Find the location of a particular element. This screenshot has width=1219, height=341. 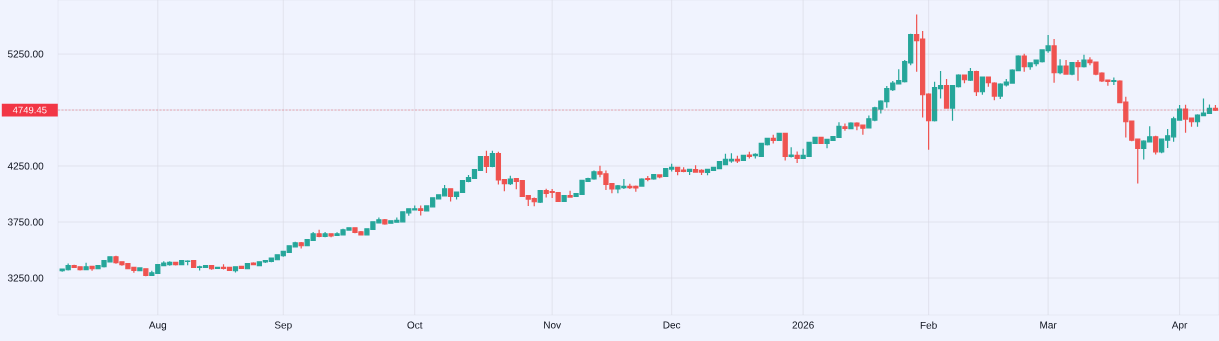

x-tick-label: Aug is located at coordinates (157, 326).